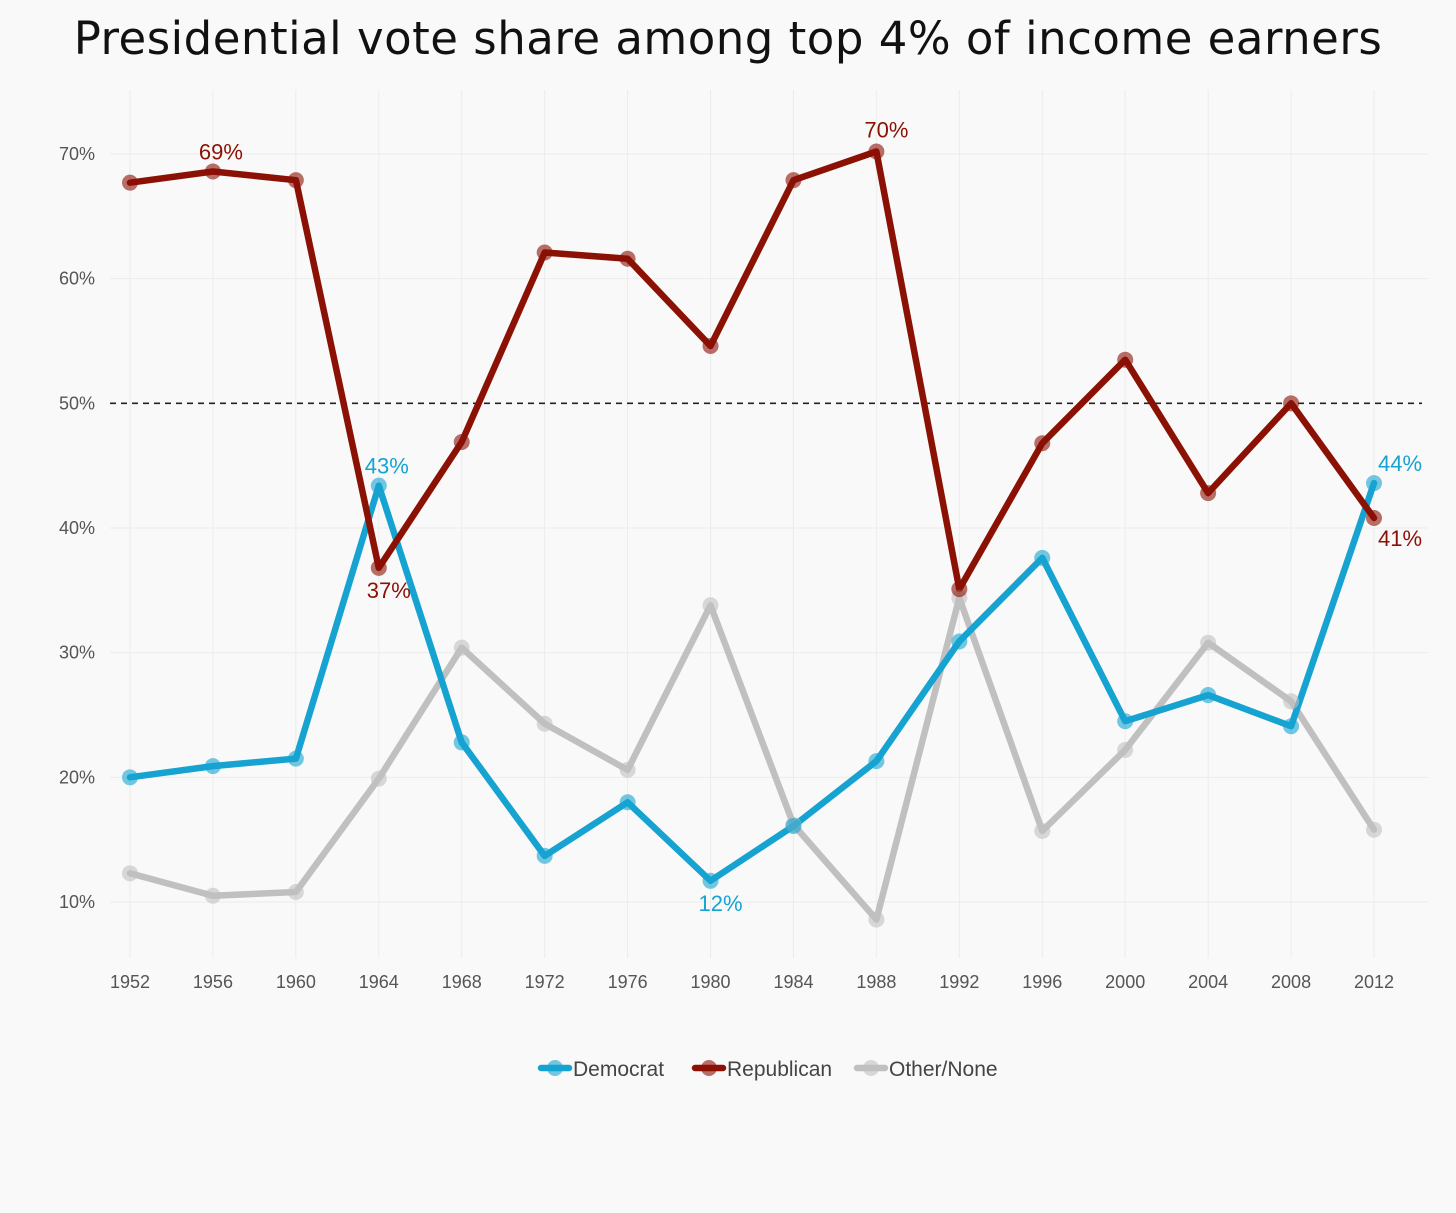 This screenshot has height=1213, width=1456. Describe the element at coordinates (1291, 982) in the screenshot. I see `x-tick-label: 2008` at that location.